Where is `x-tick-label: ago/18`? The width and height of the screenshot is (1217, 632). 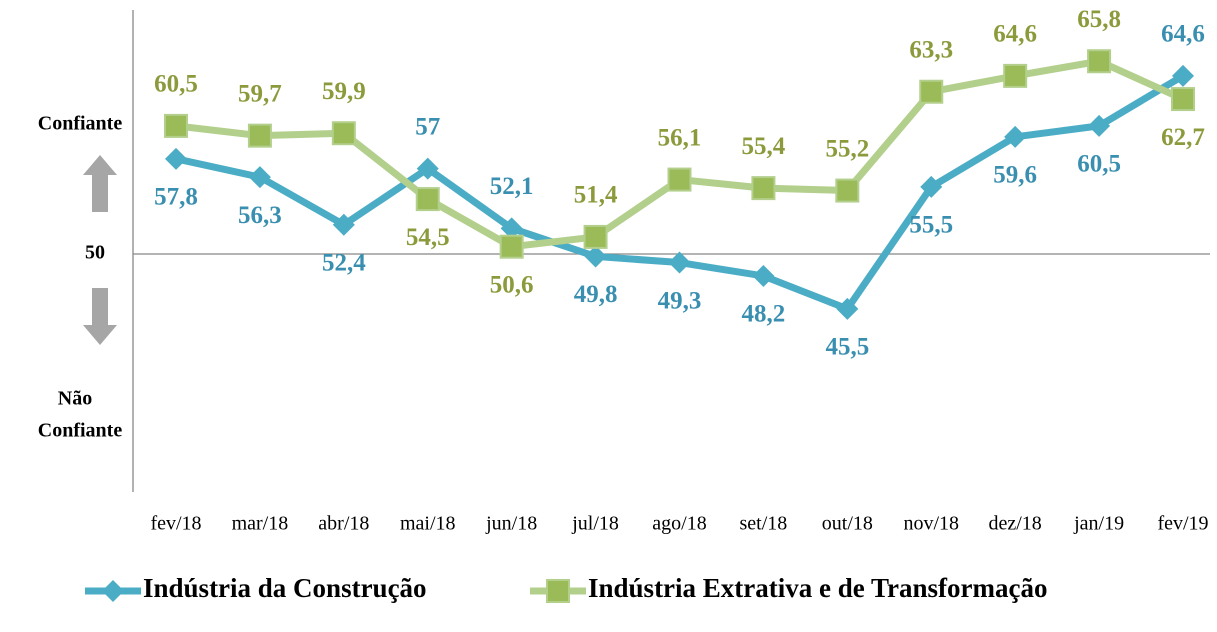 x-tick-label: ago/18 is located at coordinates (679, 524).